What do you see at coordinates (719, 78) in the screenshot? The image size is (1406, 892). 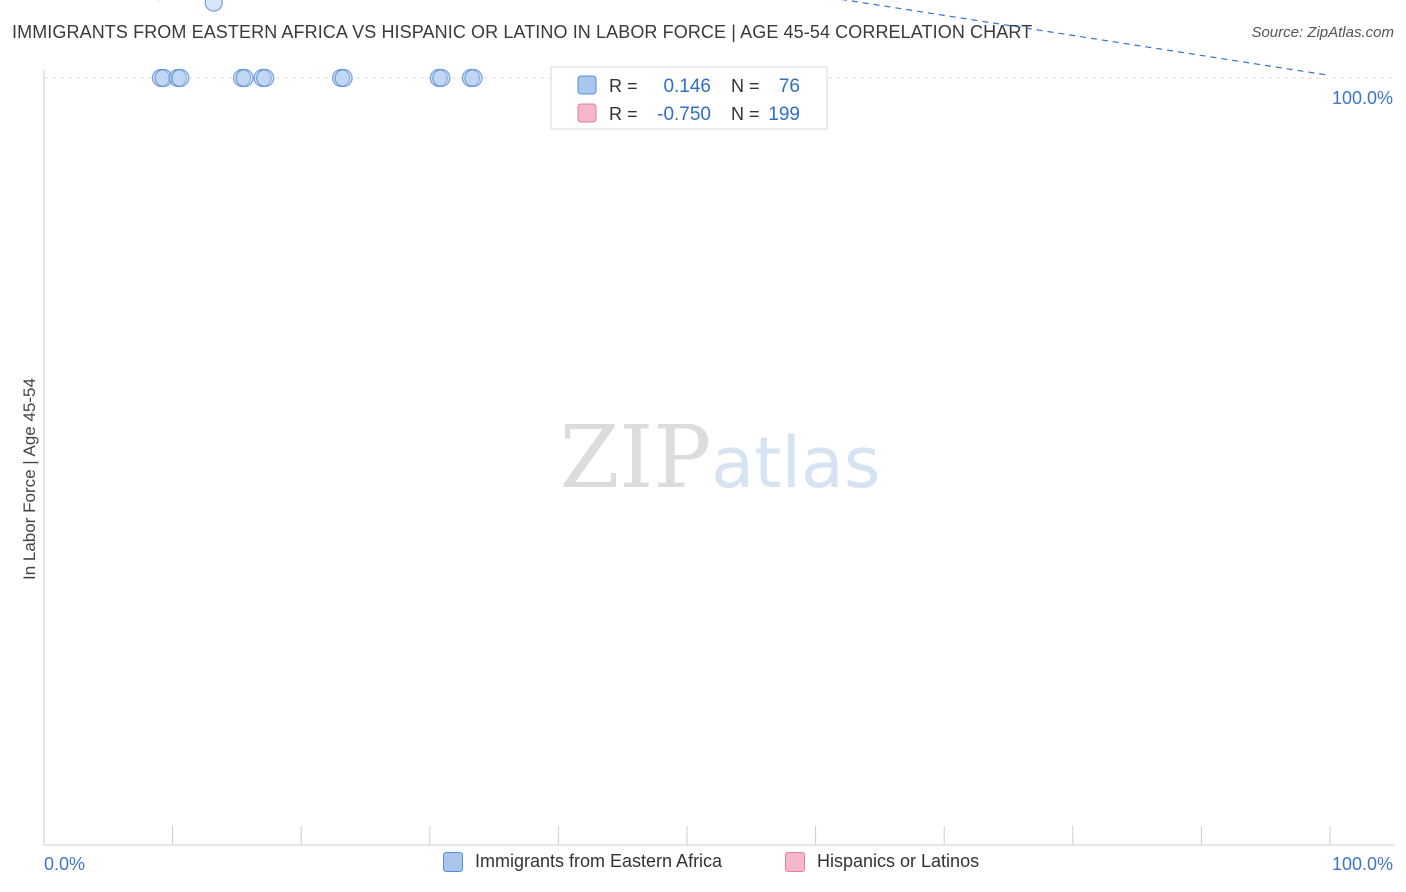 I see `grid-lines` at bounding box center [719, 78].